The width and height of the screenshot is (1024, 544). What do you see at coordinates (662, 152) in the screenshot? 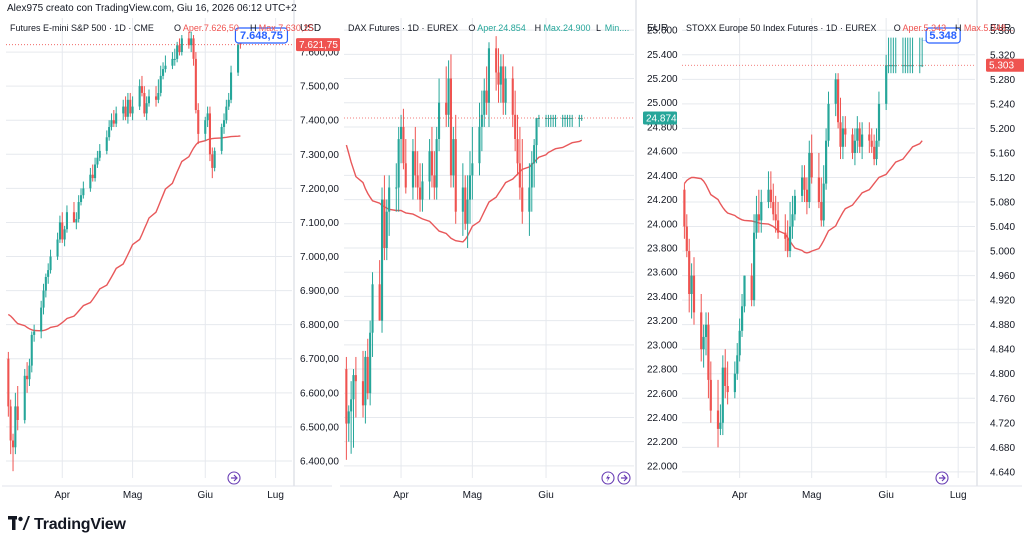
I see `price-tick: 24.600` at bounding box center [662, 152].